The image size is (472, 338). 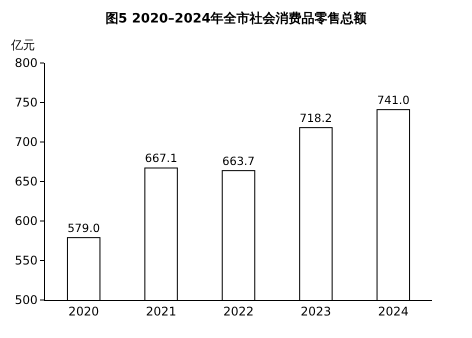 I want to click on y-axis-title: 亿元, so click(x=22, y=45).